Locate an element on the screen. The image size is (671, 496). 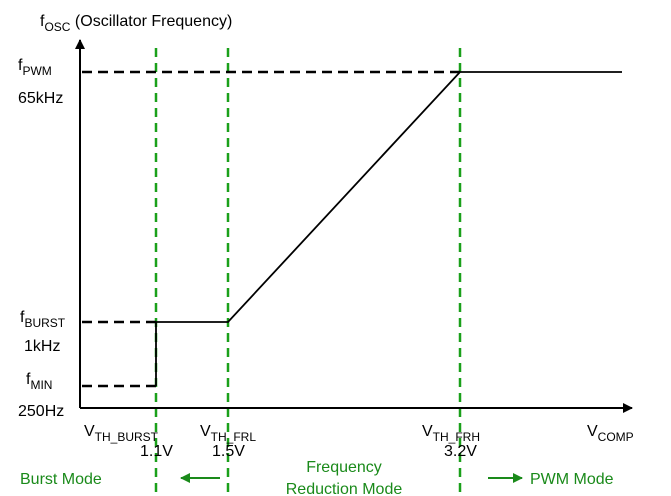
threshold-label: VTH_FRL is located at coordinates (228, 433).